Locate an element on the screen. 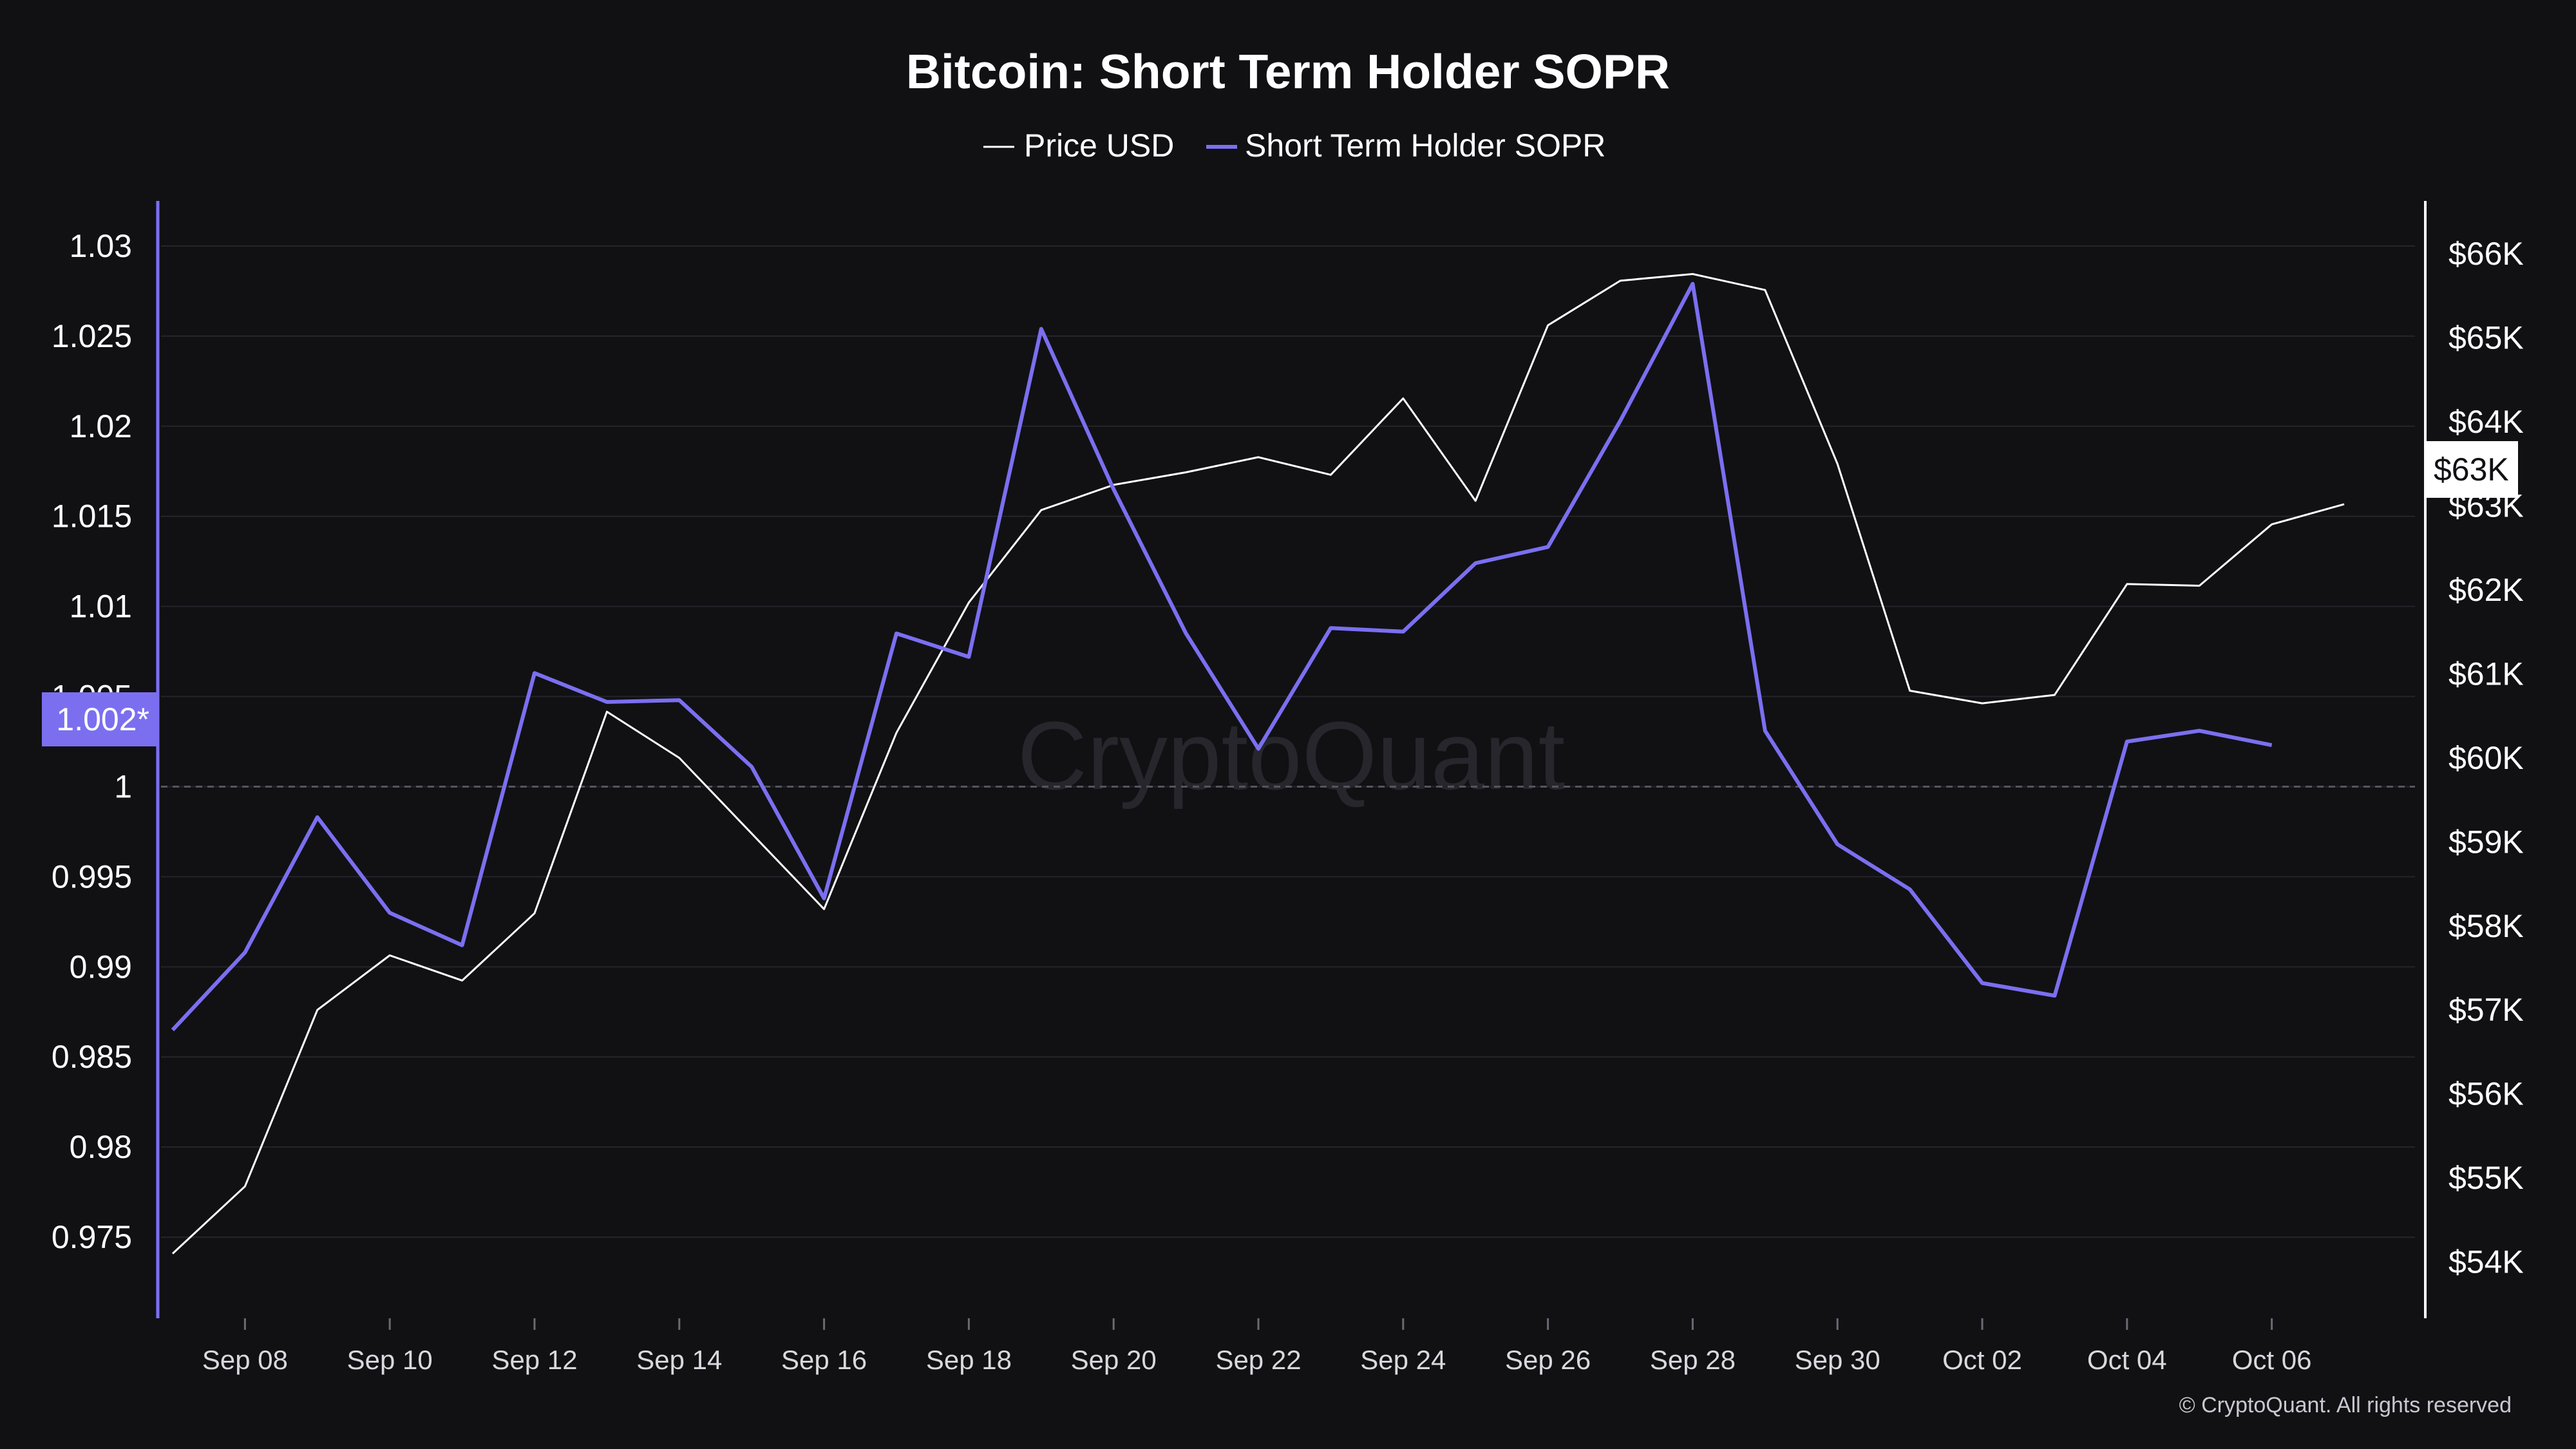  left-tick-label: 0.98 is located at coordinates (101, 1147).